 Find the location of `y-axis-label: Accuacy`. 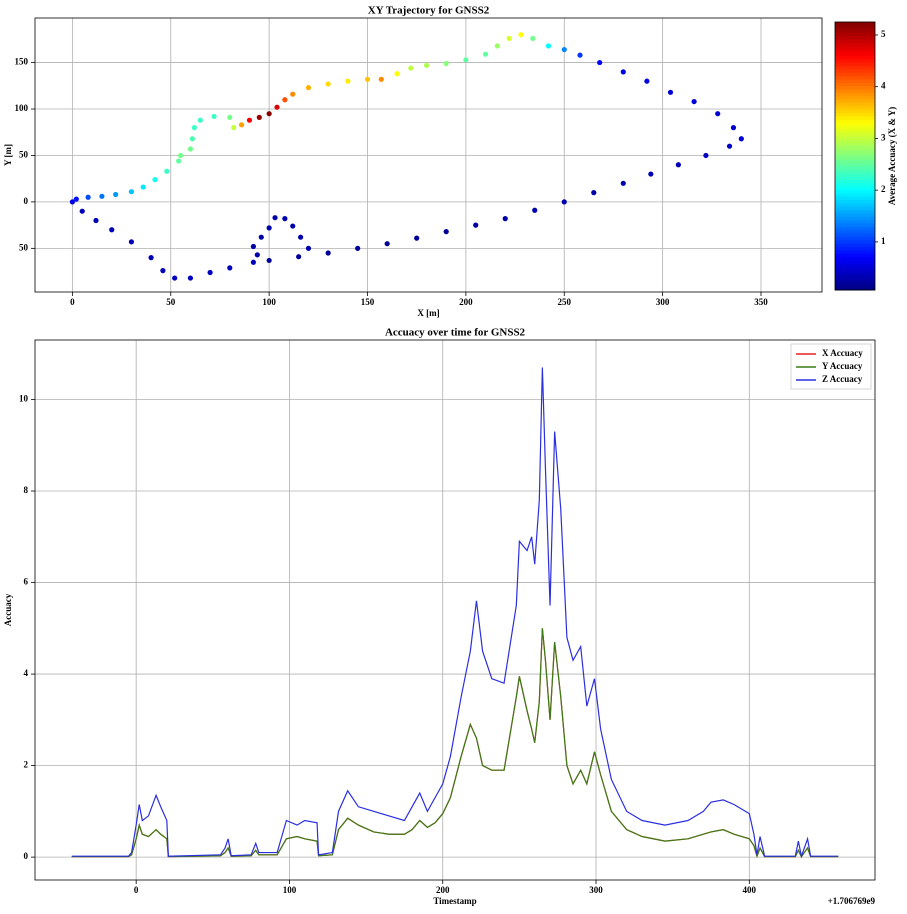

y-axis-label: Accuacy is located at coordinates (8, 609).